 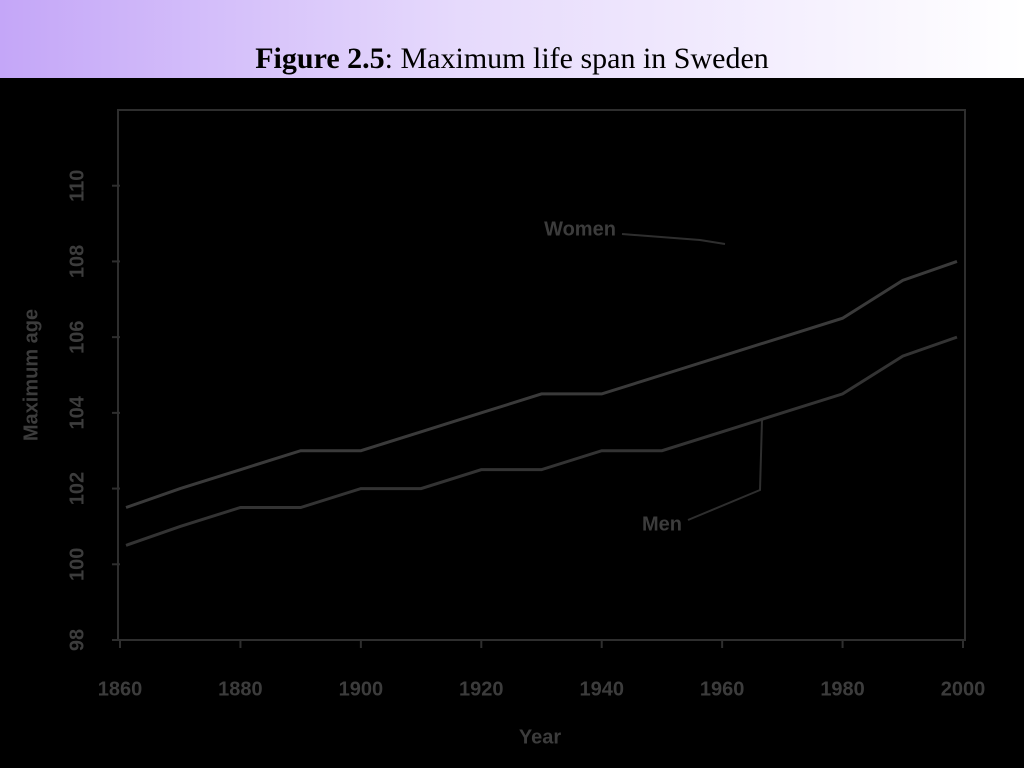 I want to click on y-tick-label: 100, so click(x=77, y=564).